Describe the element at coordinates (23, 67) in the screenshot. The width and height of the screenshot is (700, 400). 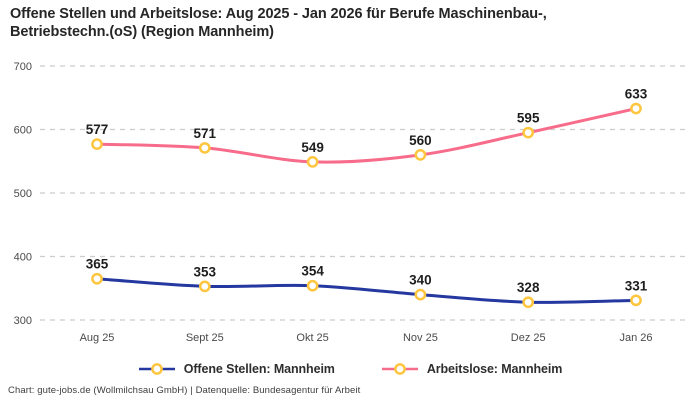
I see `y-axis-tick-label: 700` at that location.